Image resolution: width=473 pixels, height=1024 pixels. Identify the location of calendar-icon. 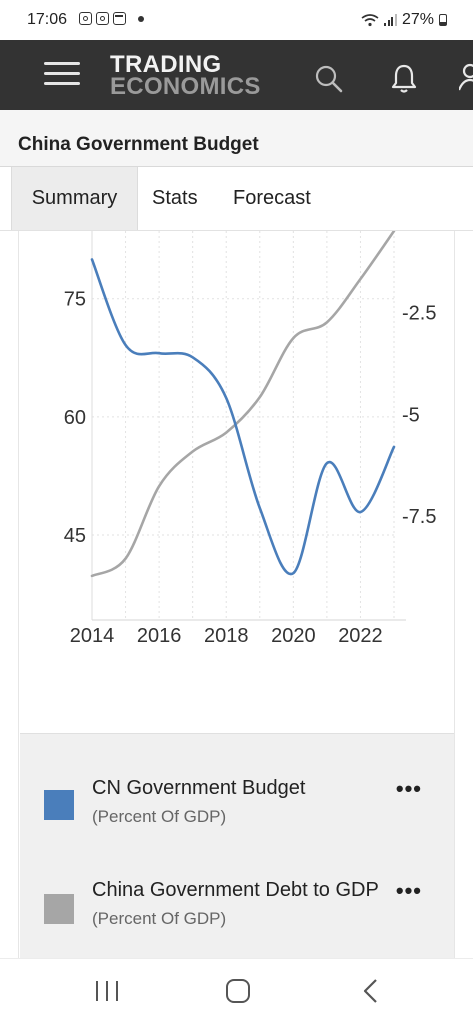
(119, 18).